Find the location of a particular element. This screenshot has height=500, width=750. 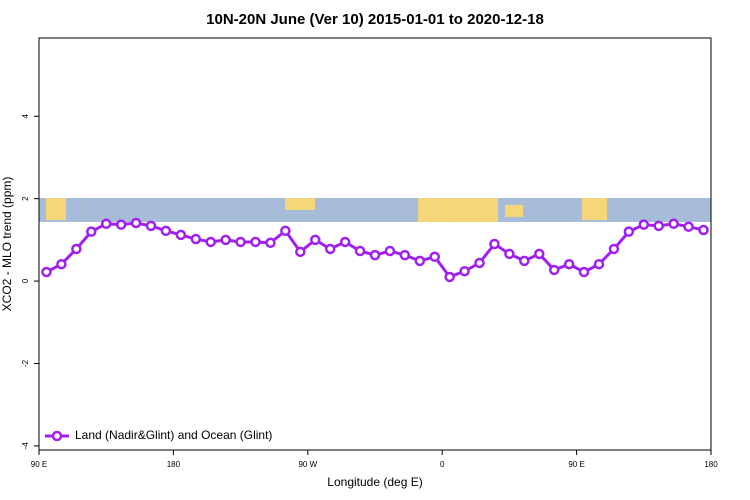

legend-label: Land (Nadir&Glint) and Ocean (Glint) is located at coordinates (173, 435).